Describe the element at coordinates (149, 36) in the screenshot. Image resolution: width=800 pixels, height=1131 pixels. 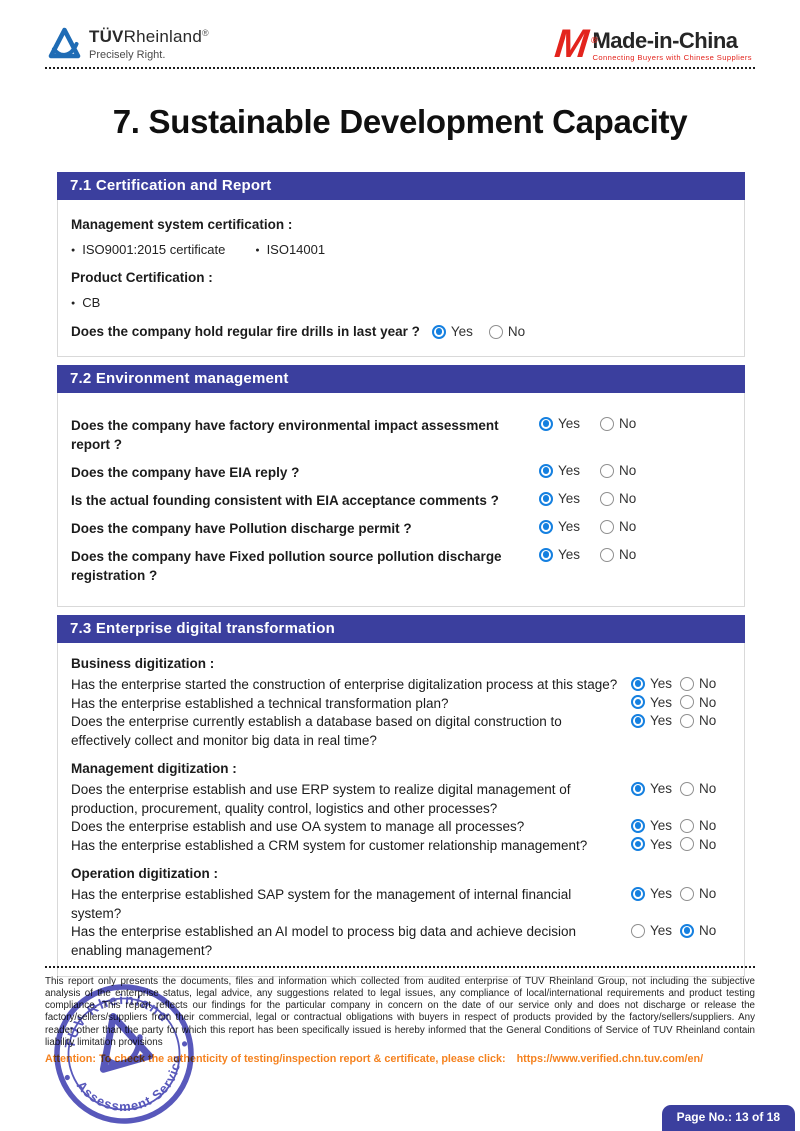
I see `tuv-brand-name: TÜVRheinland®` at that location.